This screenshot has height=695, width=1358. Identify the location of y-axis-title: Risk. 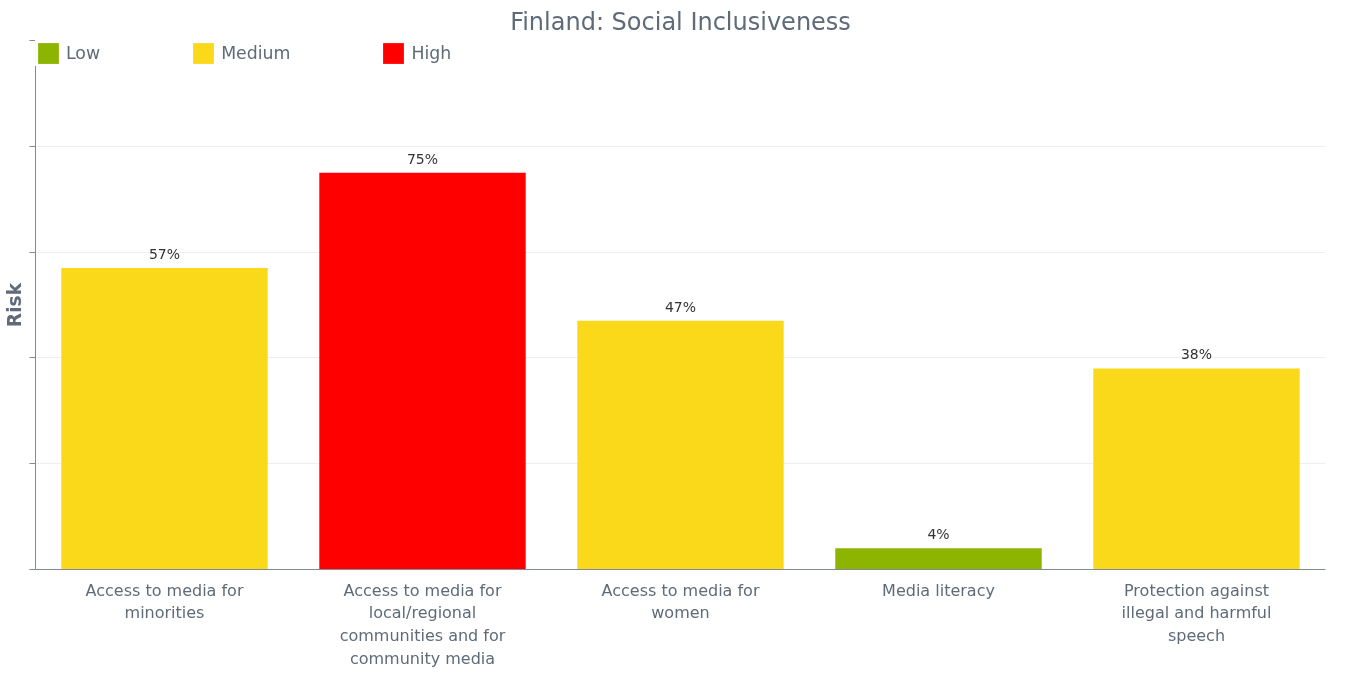
(14, 305).